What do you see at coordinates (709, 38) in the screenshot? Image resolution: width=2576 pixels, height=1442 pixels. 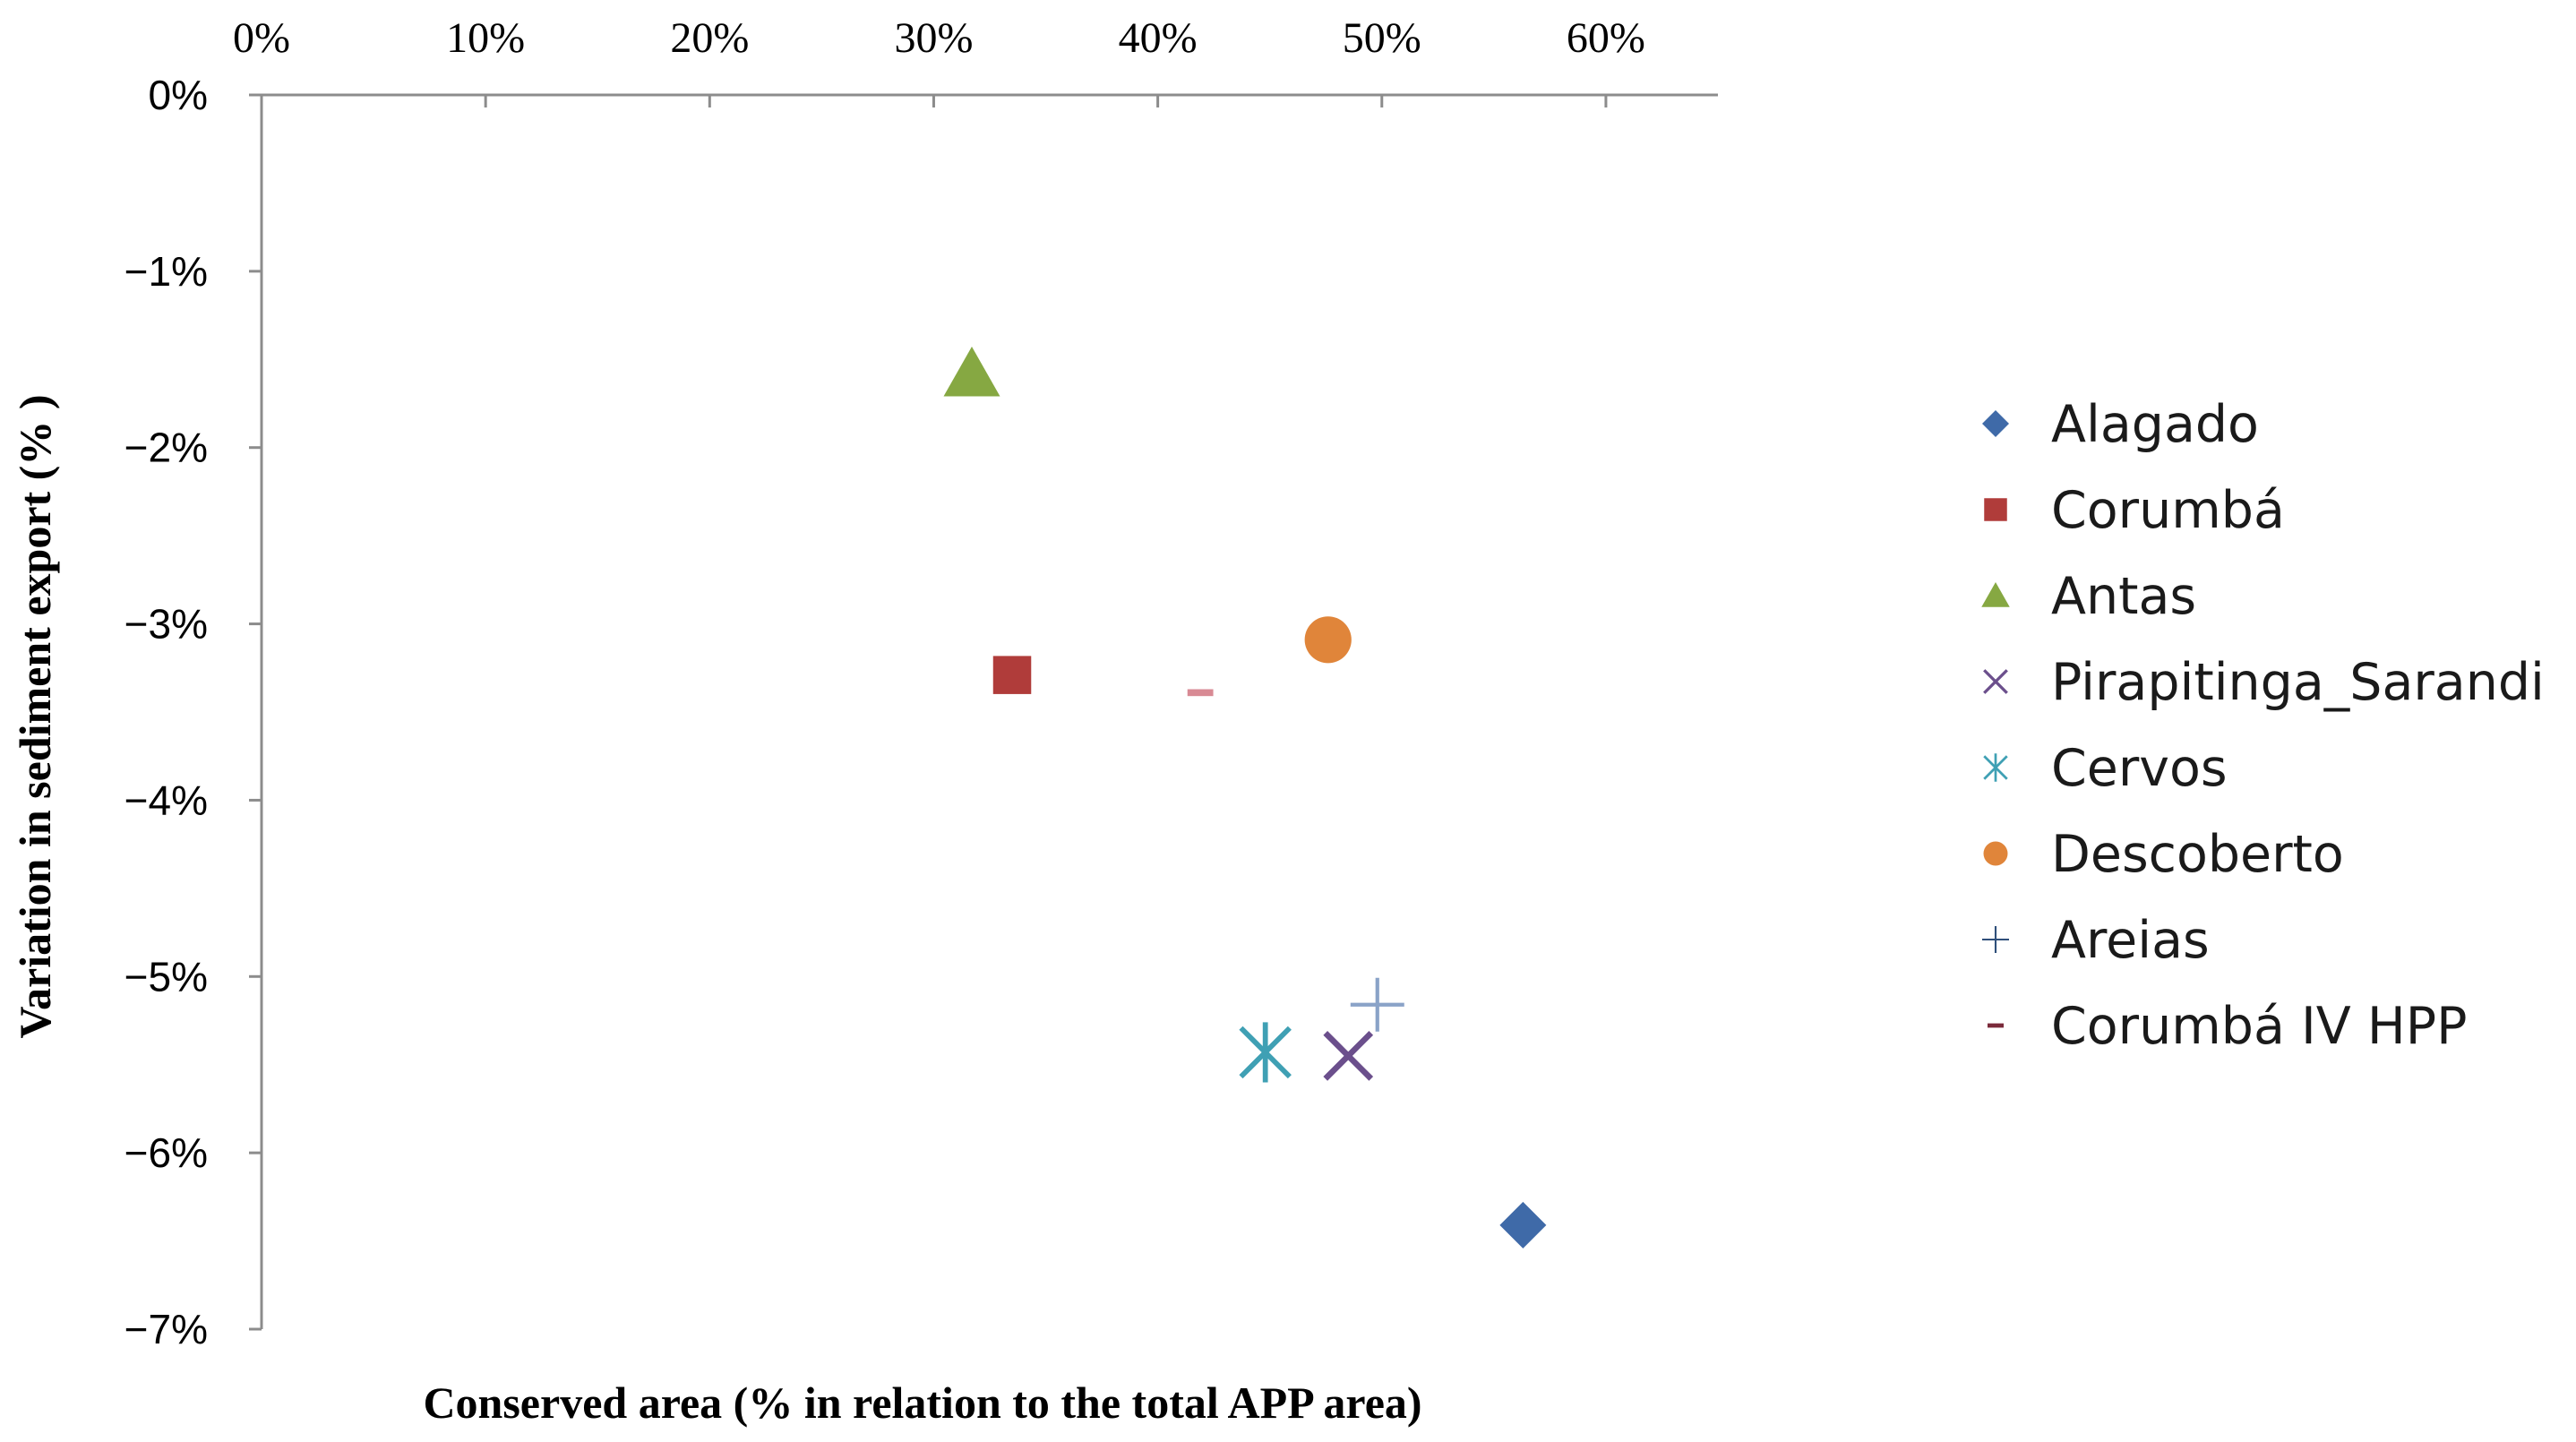 I see `x-tick-label: 20%` at bounding box center [709, 38].